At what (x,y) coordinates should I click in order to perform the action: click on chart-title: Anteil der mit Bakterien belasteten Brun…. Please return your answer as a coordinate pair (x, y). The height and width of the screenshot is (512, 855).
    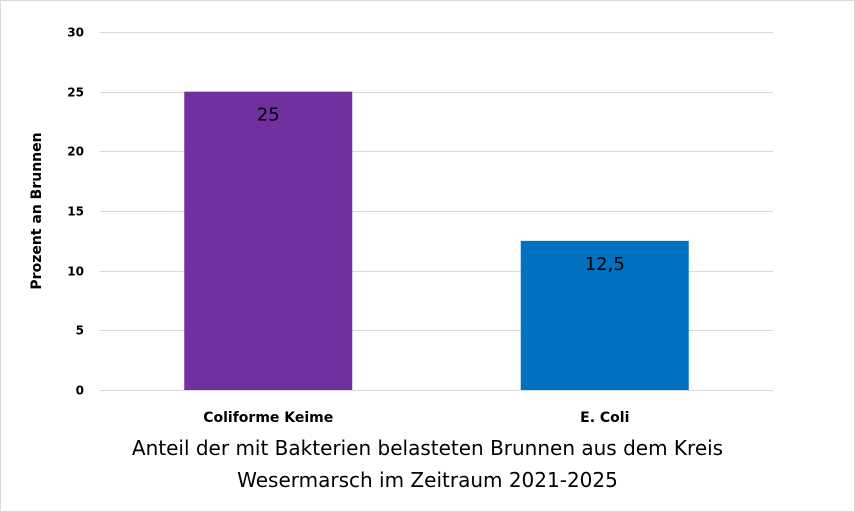
    Looking at the image, I should click on (427, 464).